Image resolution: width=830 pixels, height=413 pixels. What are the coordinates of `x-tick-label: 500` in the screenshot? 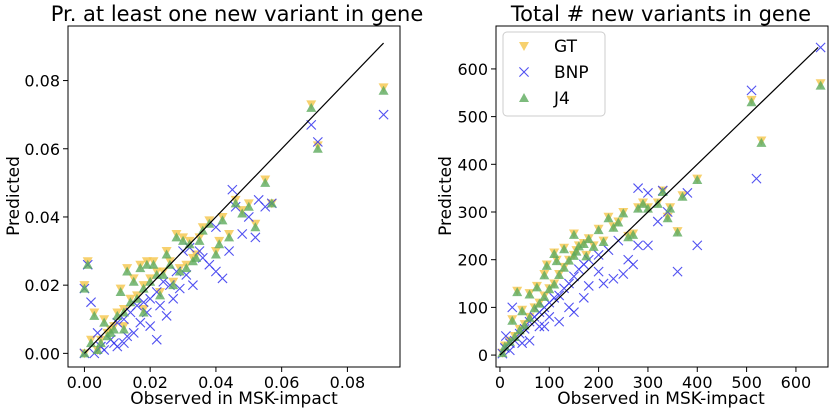 It's located at (746, 382).